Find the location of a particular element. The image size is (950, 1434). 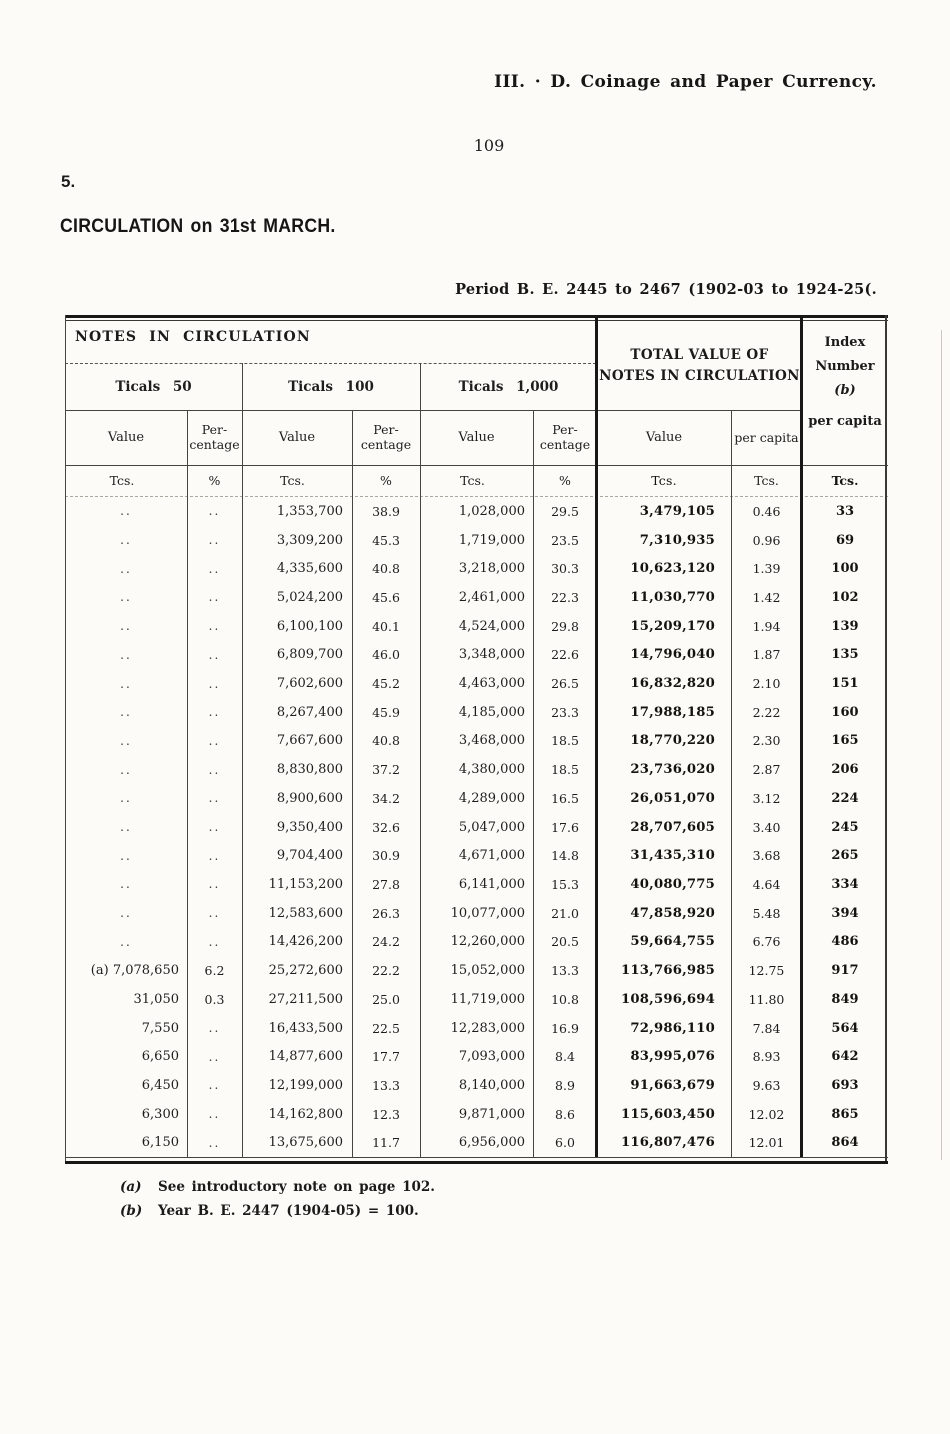

ticals1000-percentage-cell: 16.5 is located at coordinates (565, 798).